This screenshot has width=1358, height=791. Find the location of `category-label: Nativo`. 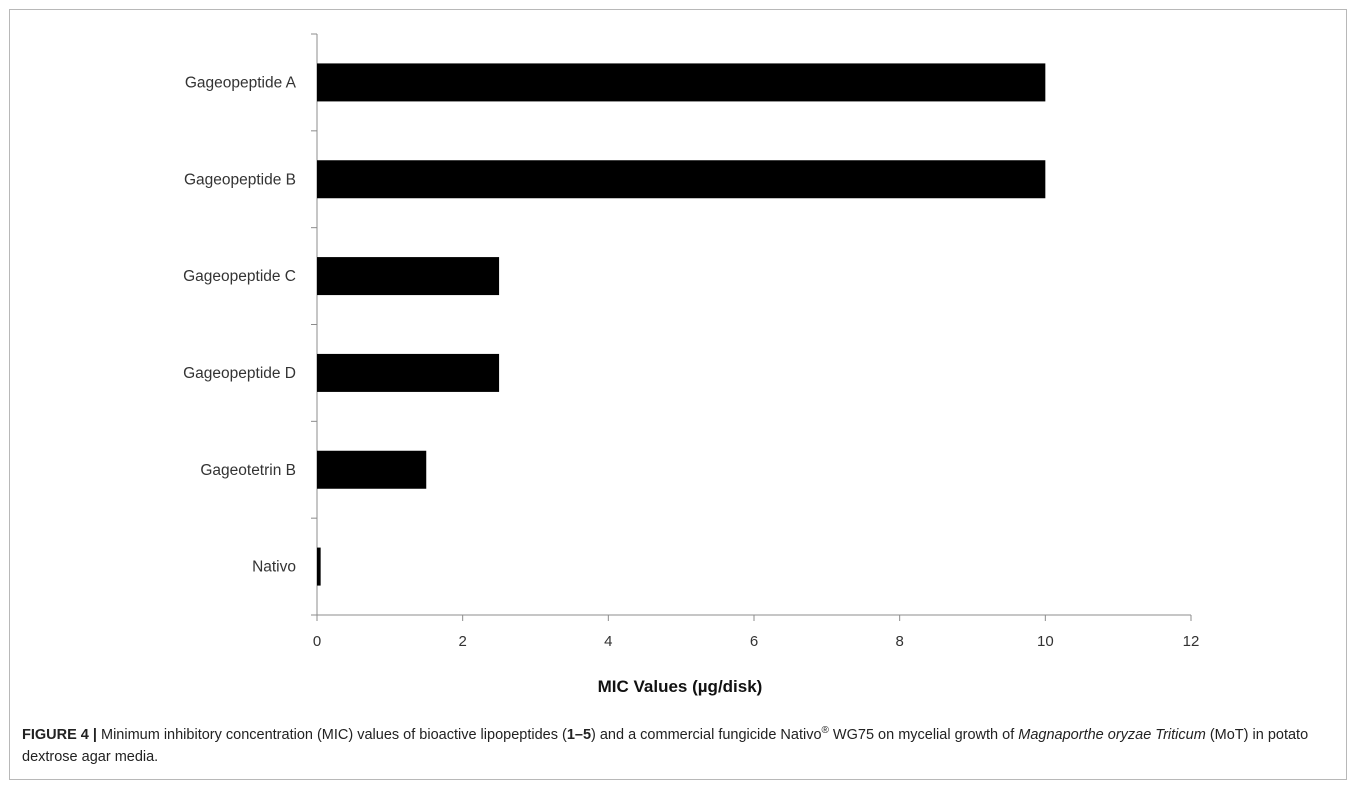

category-label: Nativo is located at coordinates (274, 567).